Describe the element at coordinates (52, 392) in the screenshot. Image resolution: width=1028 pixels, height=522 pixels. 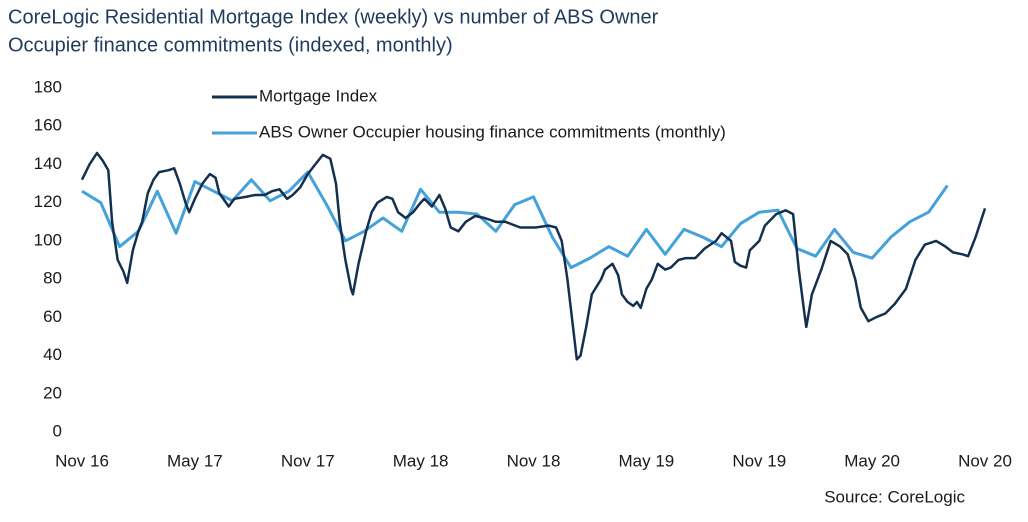
I see `y-tick-label: 20` at that location.